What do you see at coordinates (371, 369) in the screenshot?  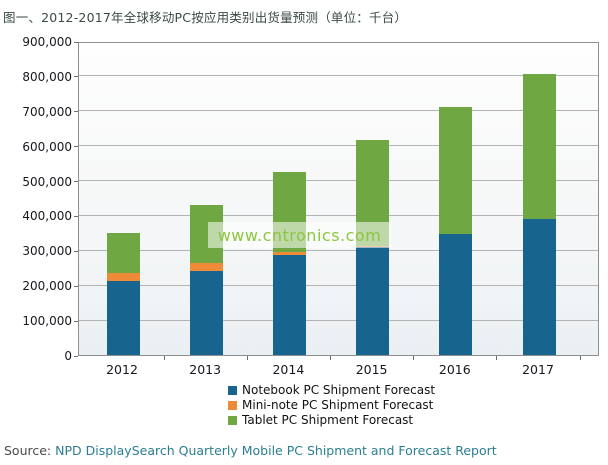 I see `x-axis-label-2015: 2015` at bounding box center [371, 369].